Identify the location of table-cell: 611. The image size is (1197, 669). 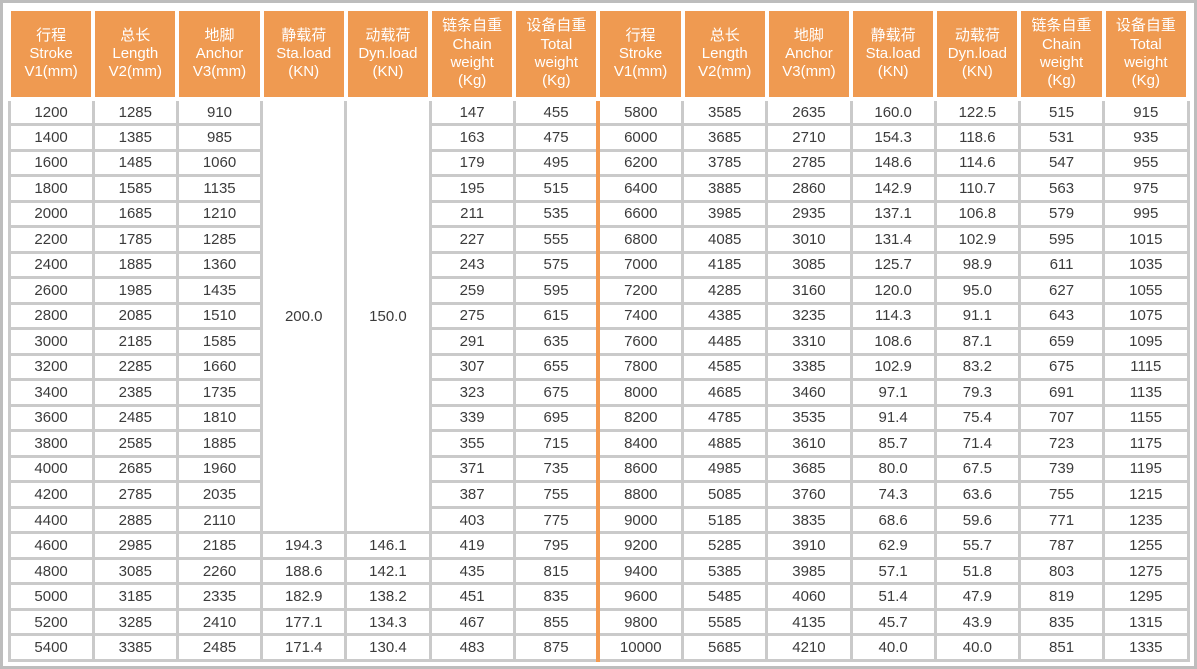
(1061, 265).